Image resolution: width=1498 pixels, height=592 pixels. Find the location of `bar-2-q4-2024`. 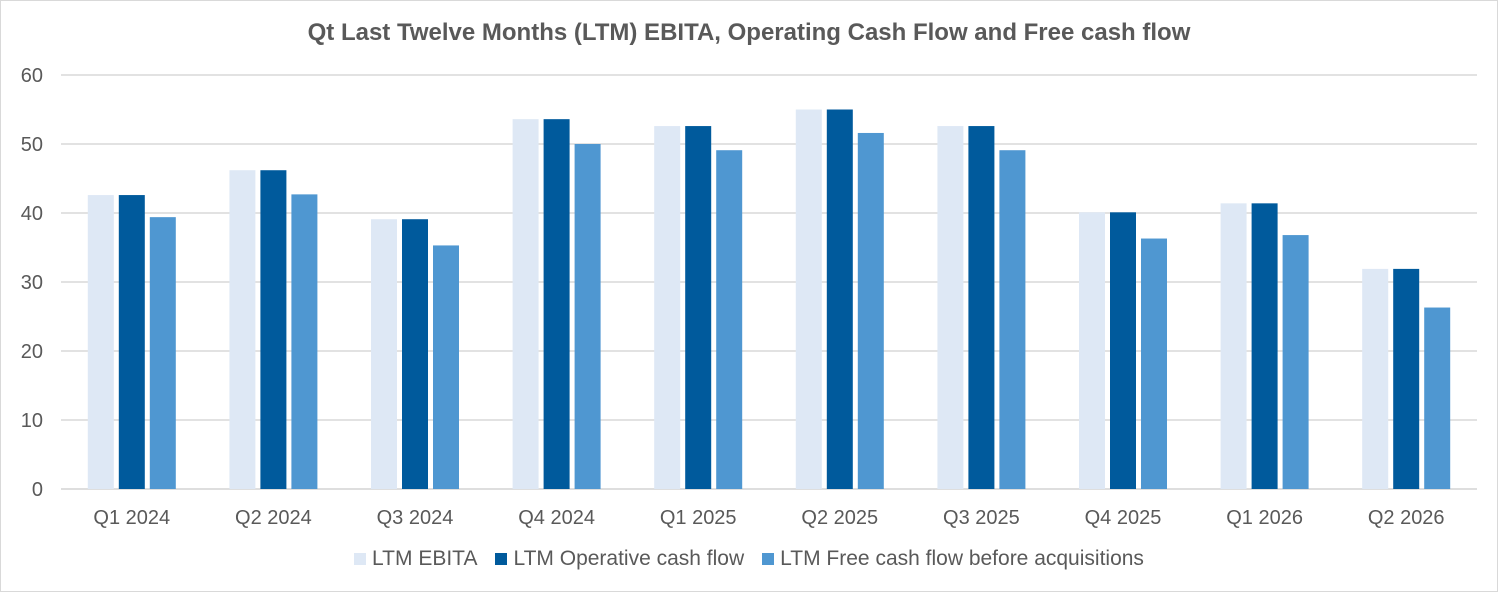

bar-2-q4-2024 is located at coordinates (556, 304).